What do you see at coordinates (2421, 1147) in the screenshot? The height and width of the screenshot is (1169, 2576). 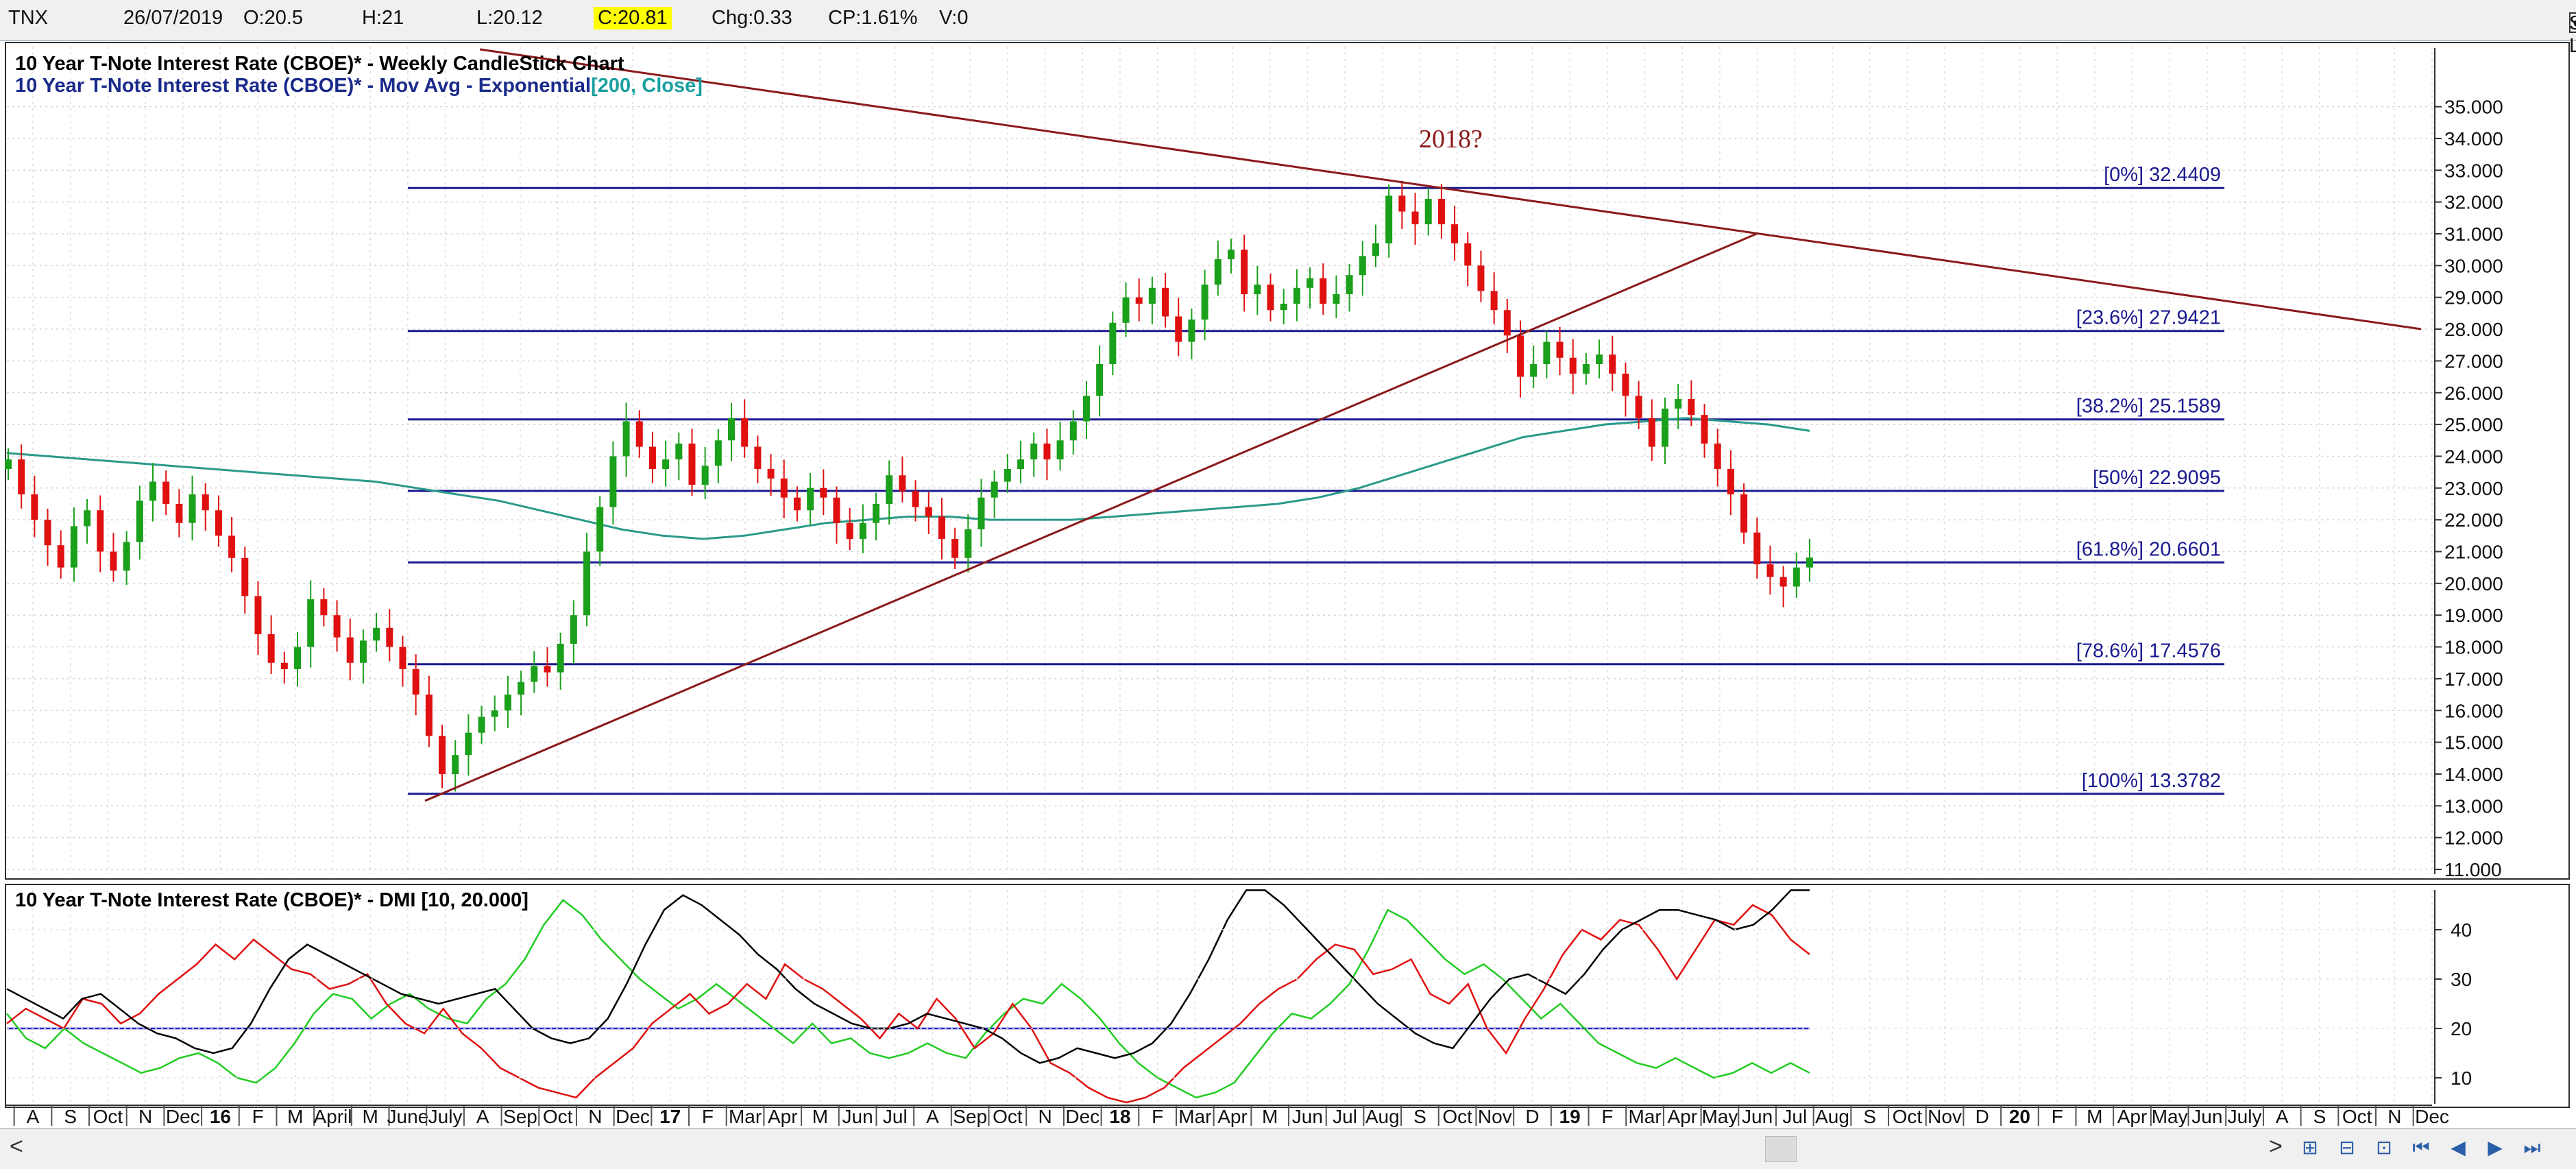 I see `first-page-icon: ⏮` at bounding box center [2421, 1147].